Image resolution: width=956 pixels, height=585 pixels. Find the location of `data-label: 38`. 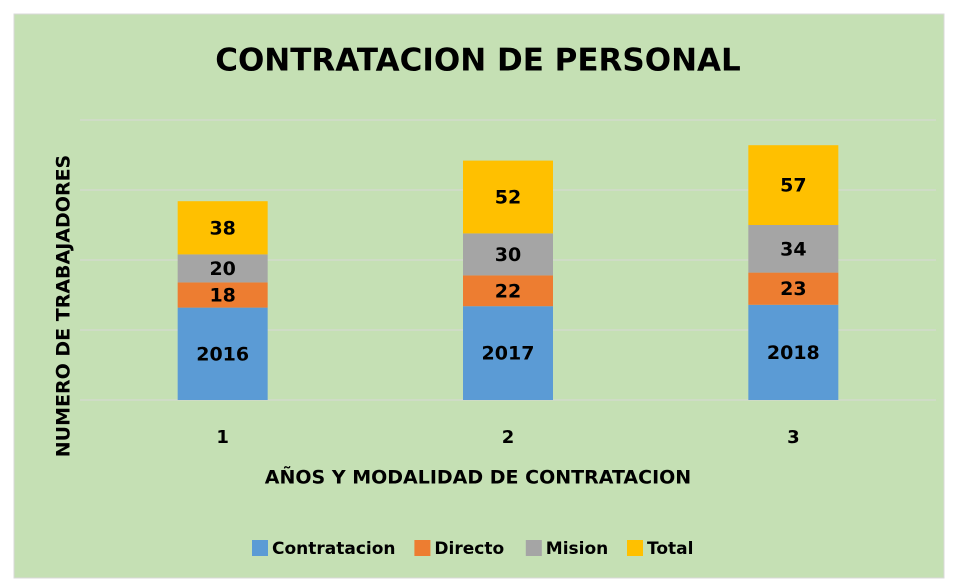

data-label: 38 is located at coordinates (222, 228).